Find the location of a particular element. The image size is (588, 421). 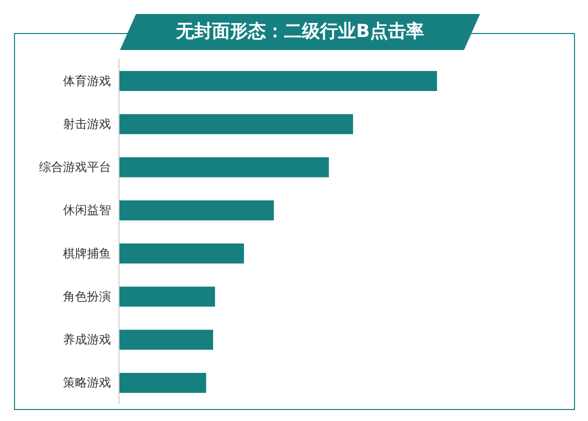

y-tick-label: 角色扮演 is located at coordinates (87, 296).